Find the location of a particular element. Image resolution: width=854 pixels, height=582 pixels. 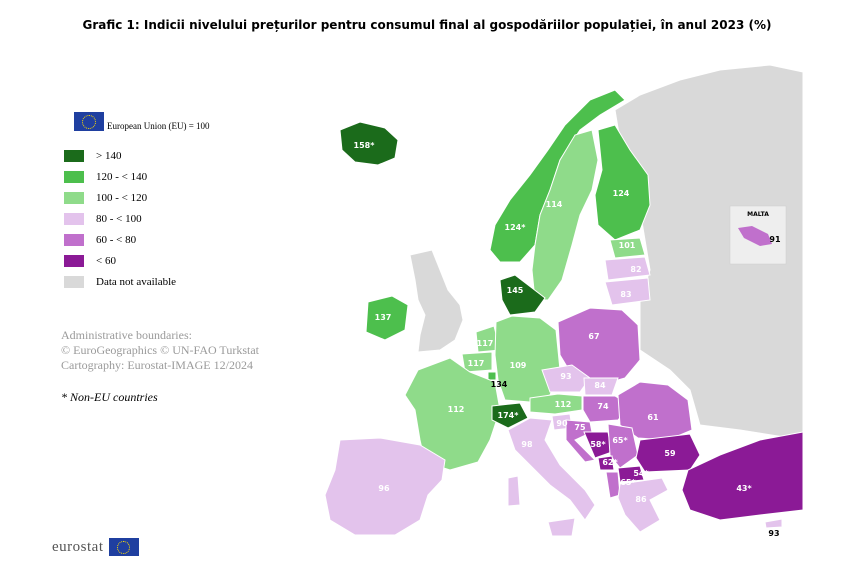

label-turkey: 43* is located at coordinates (744, 488).